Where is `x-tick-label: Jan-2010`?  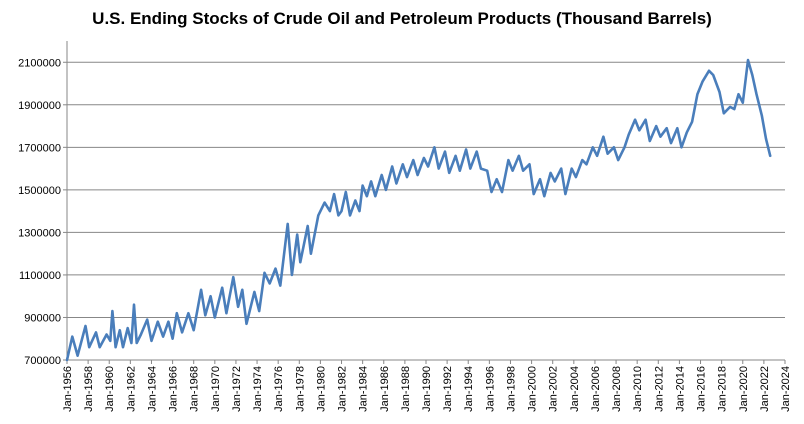 x-tick-label: Jan-2010 is located at coordinates (638, 389).